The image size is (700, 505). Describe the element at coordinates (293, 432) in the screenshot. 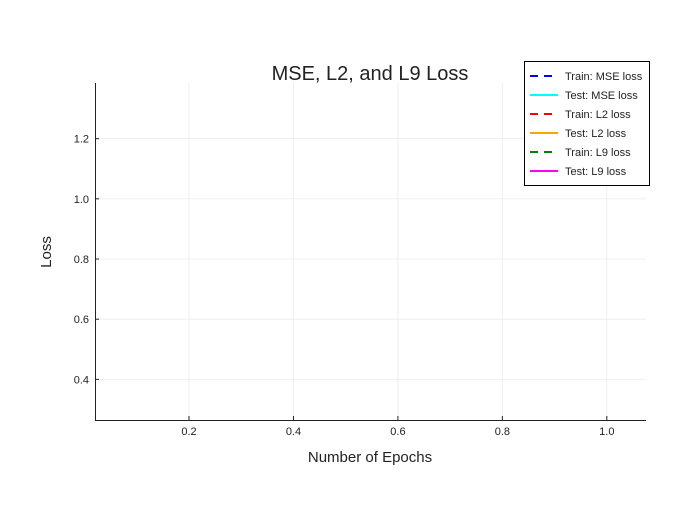

I see `x-tick-label: 0.4` at that location.